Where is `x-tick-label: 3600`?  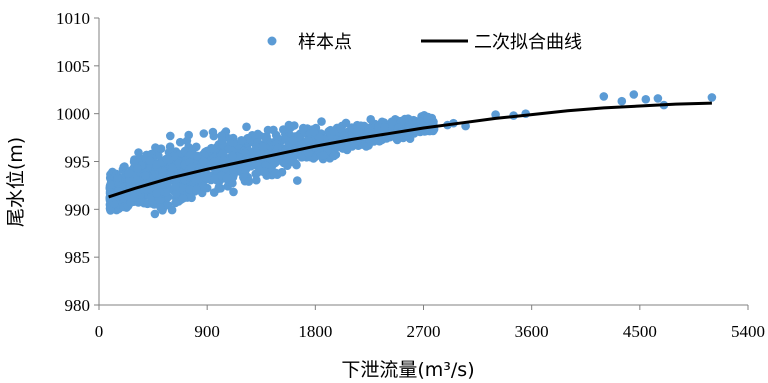 x-tick-label: 3600 is located at coordinates (532, 331).